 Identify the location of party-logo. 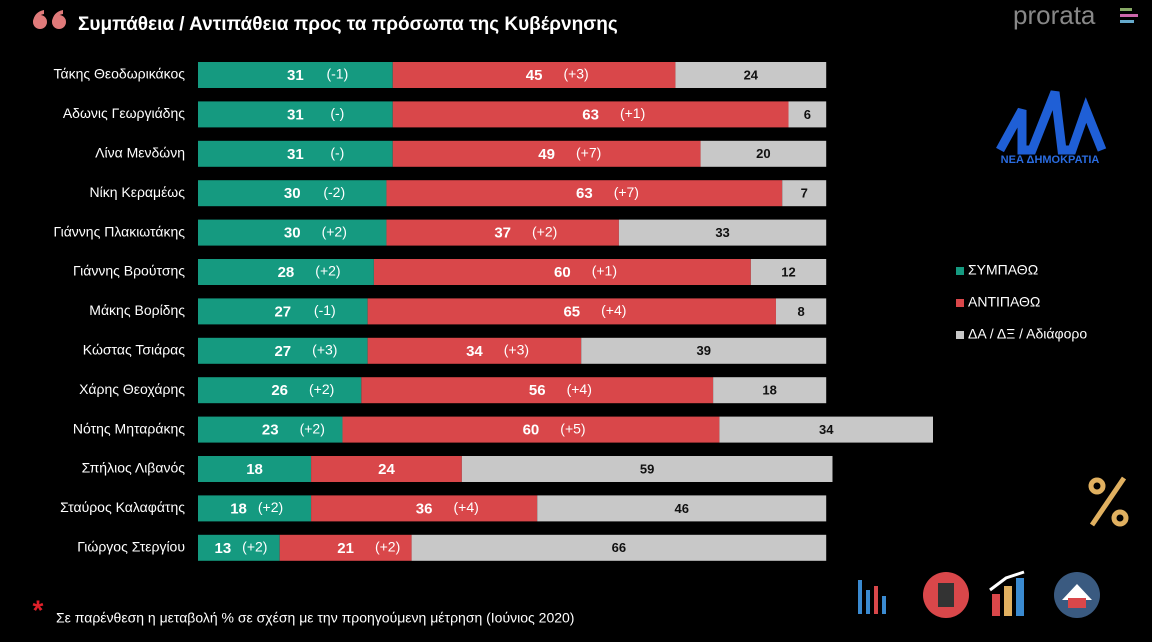
(1051, 122).